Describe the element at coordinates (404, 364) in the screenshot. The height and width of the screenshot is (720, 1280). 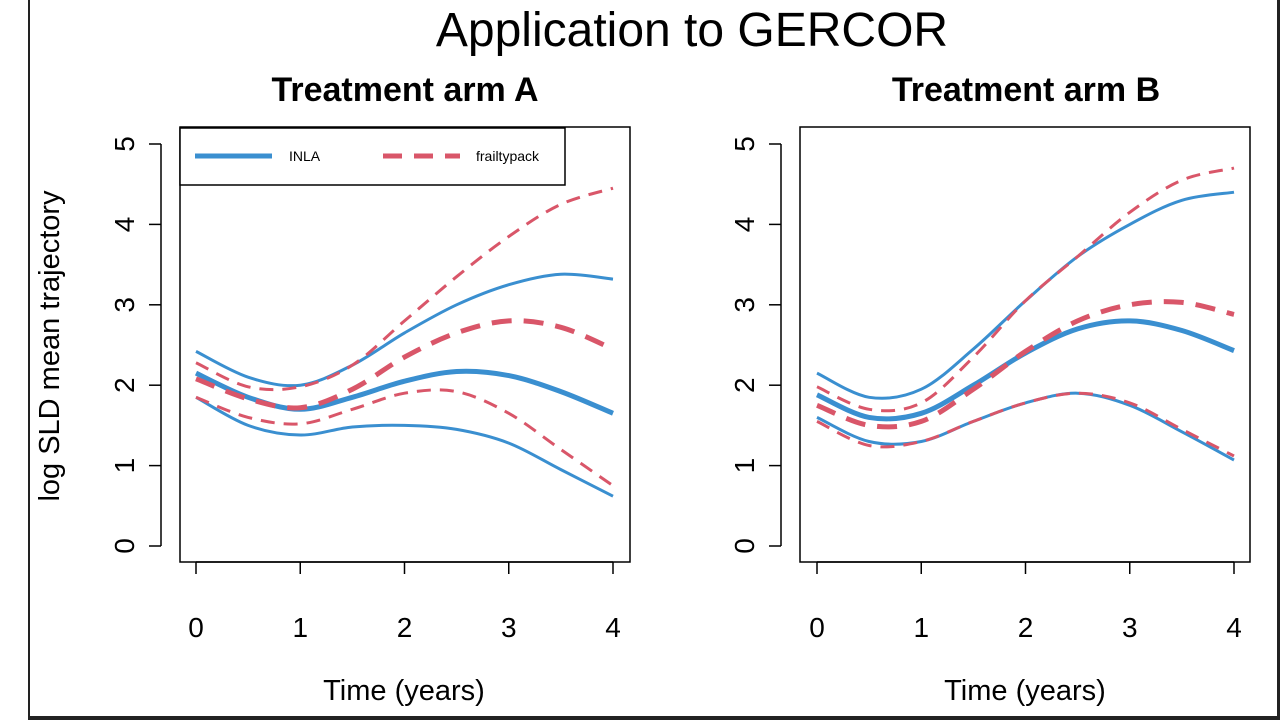
I see `panel-a-frailtypack-mean-line` at that location.